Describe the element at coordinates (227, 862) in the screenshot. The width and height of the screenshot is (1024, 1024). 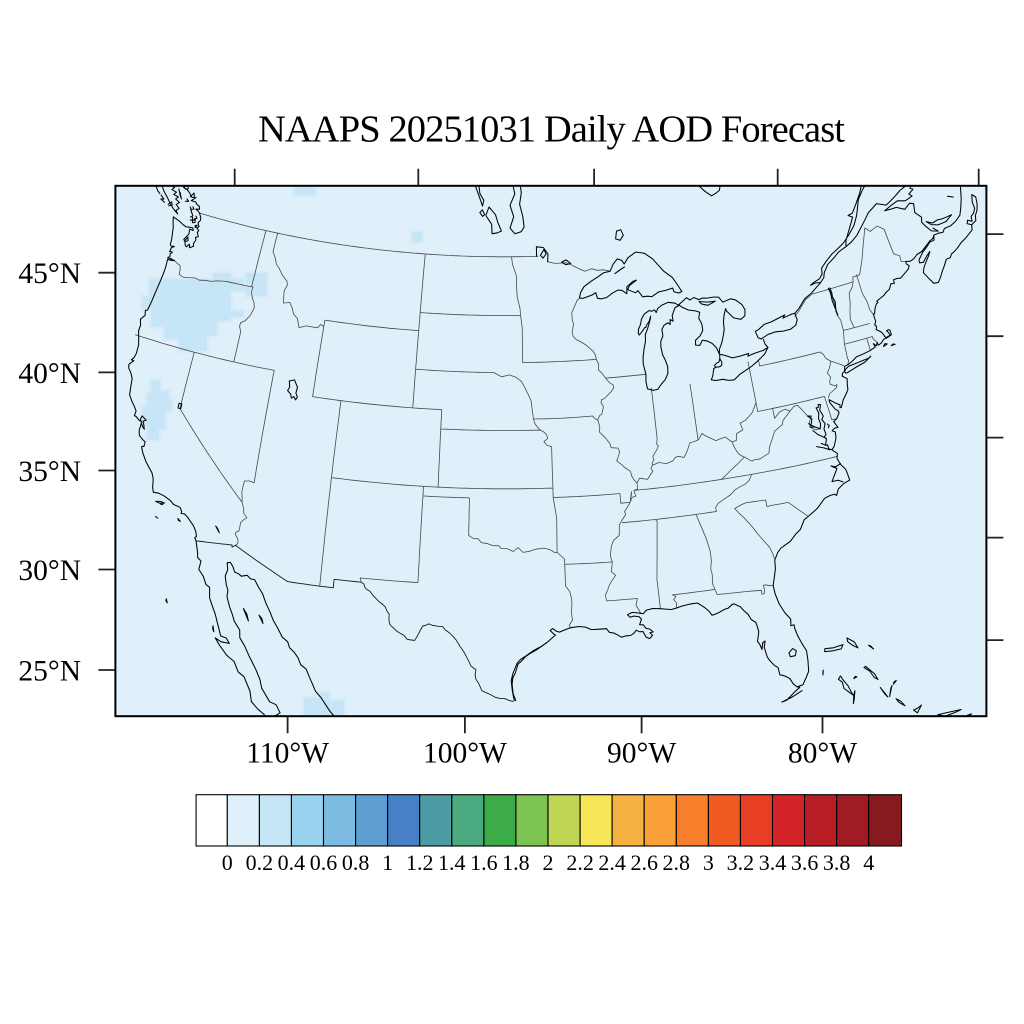
I see `svg-text: 0` at that location.